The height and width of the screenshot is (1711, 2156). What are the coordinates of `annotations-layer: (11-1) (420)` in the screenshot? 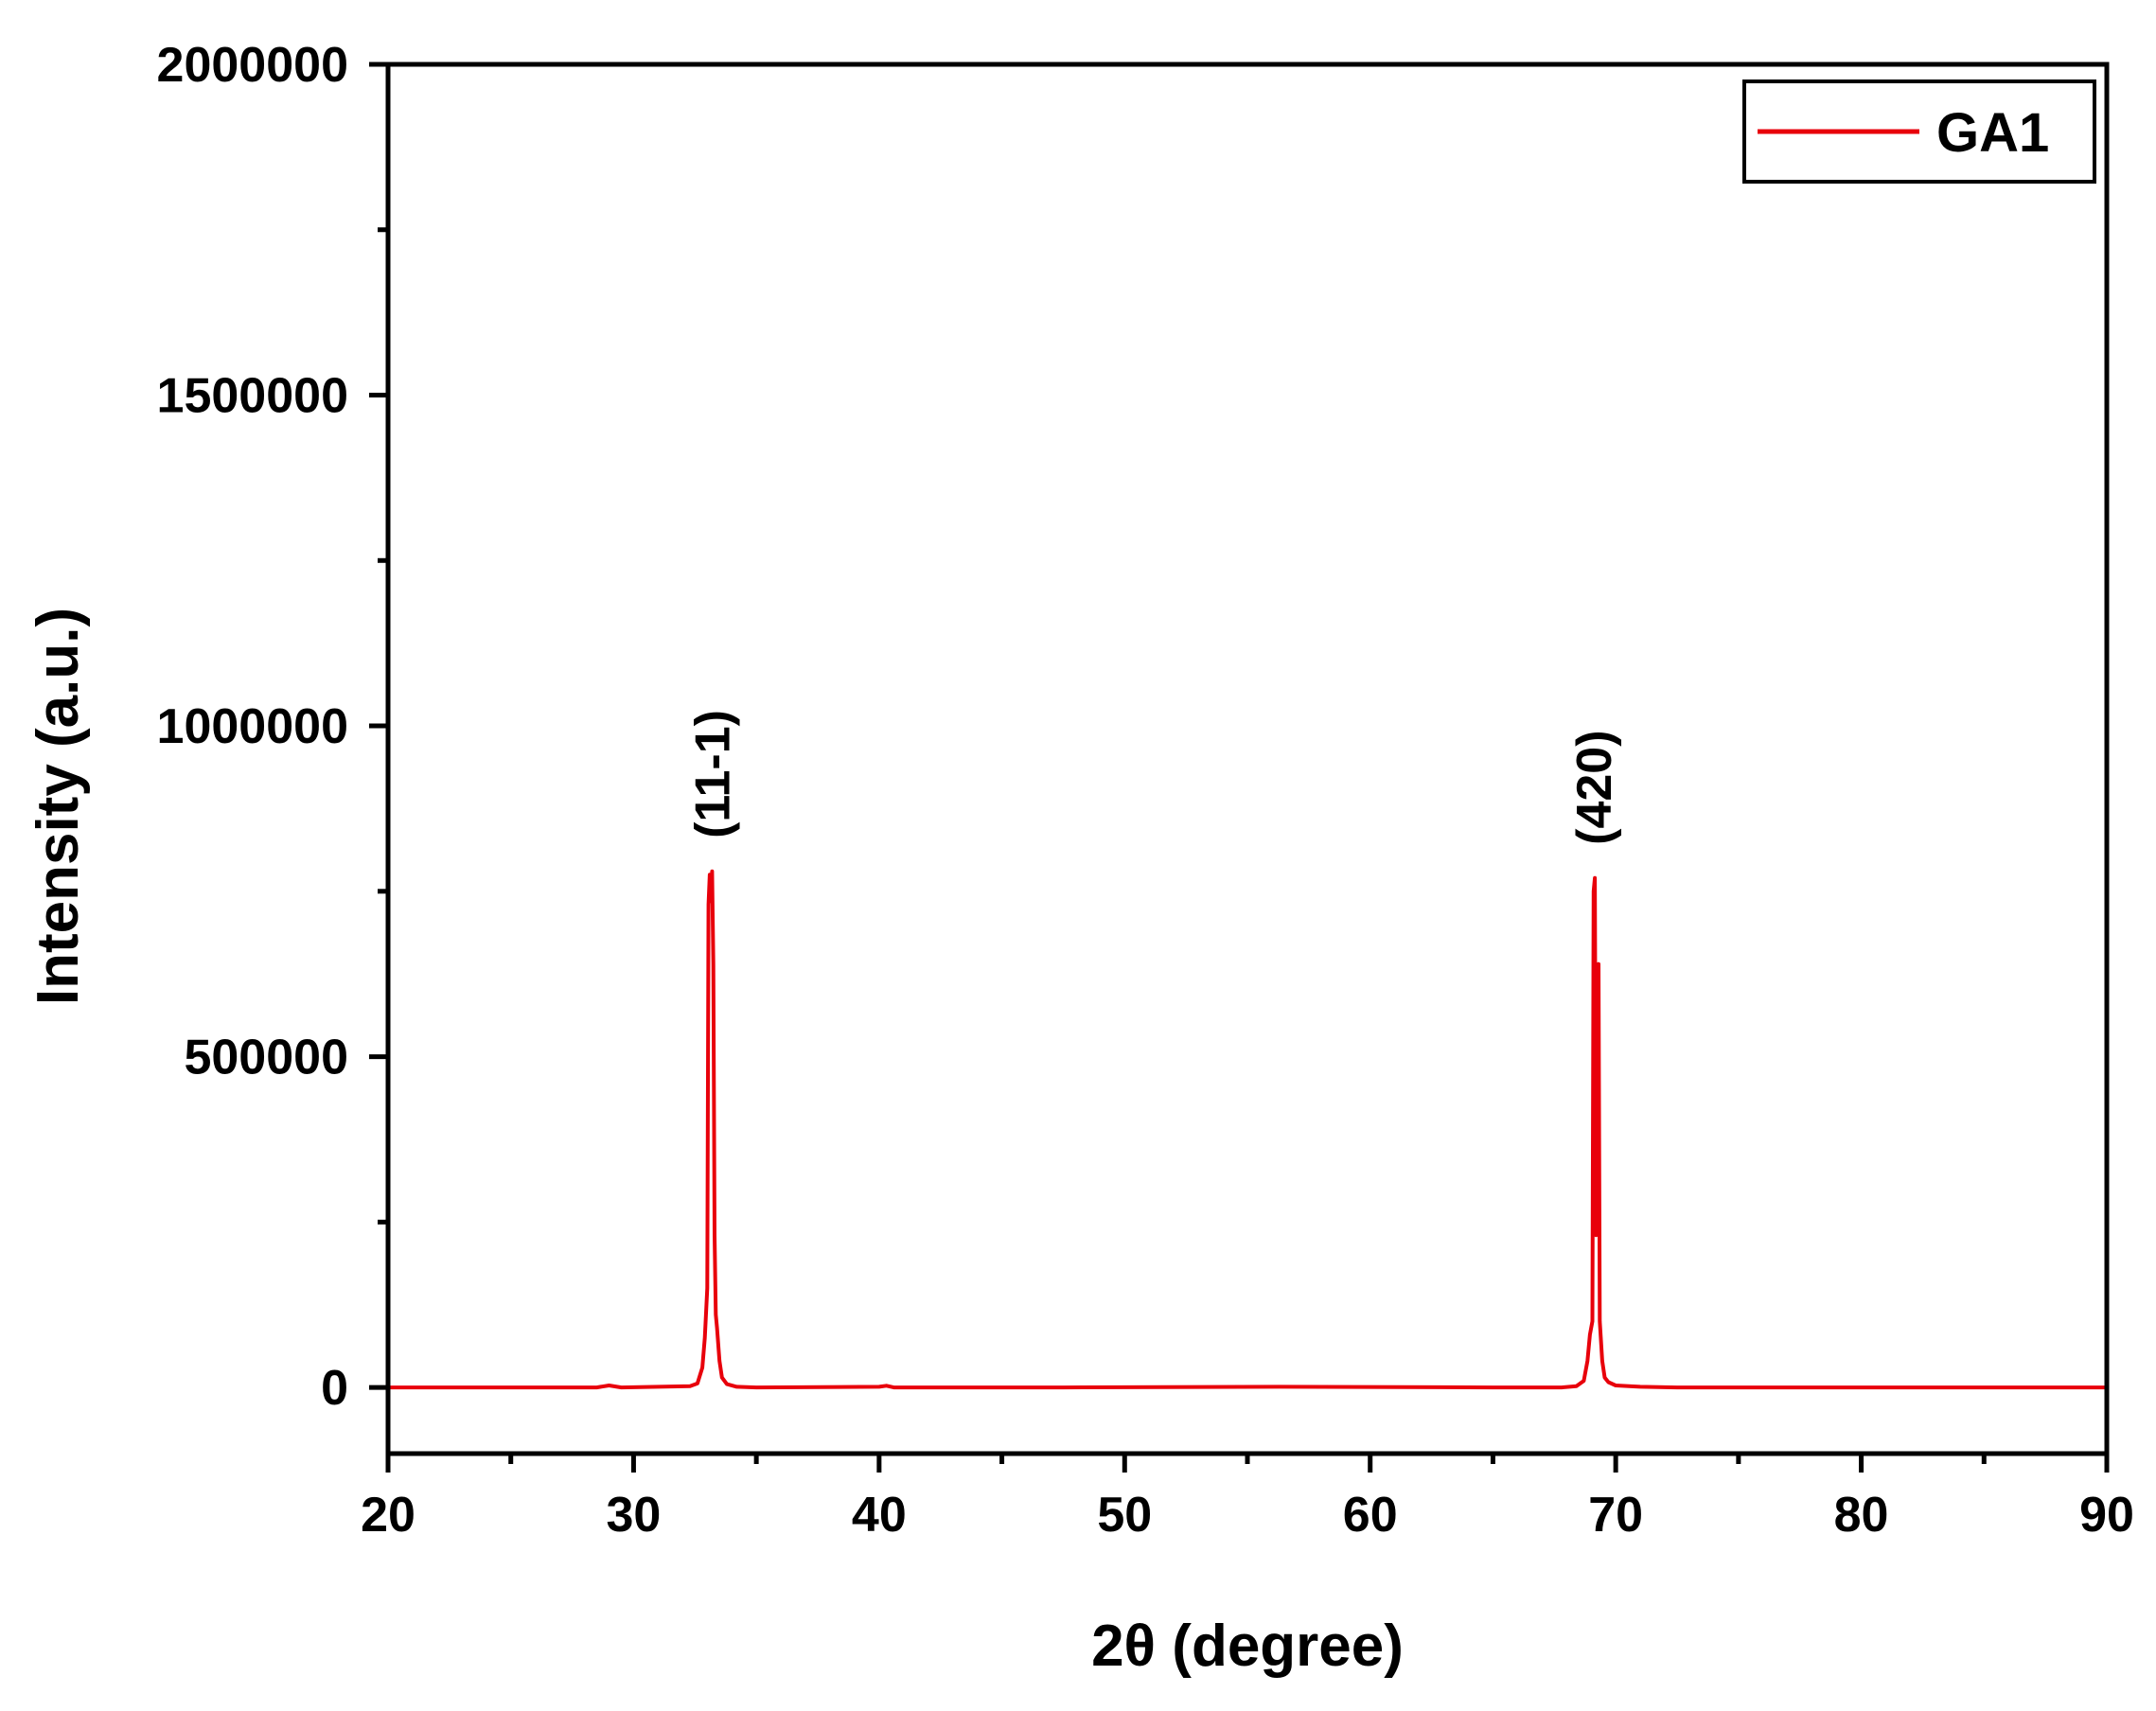 It's located at (1153, 777).